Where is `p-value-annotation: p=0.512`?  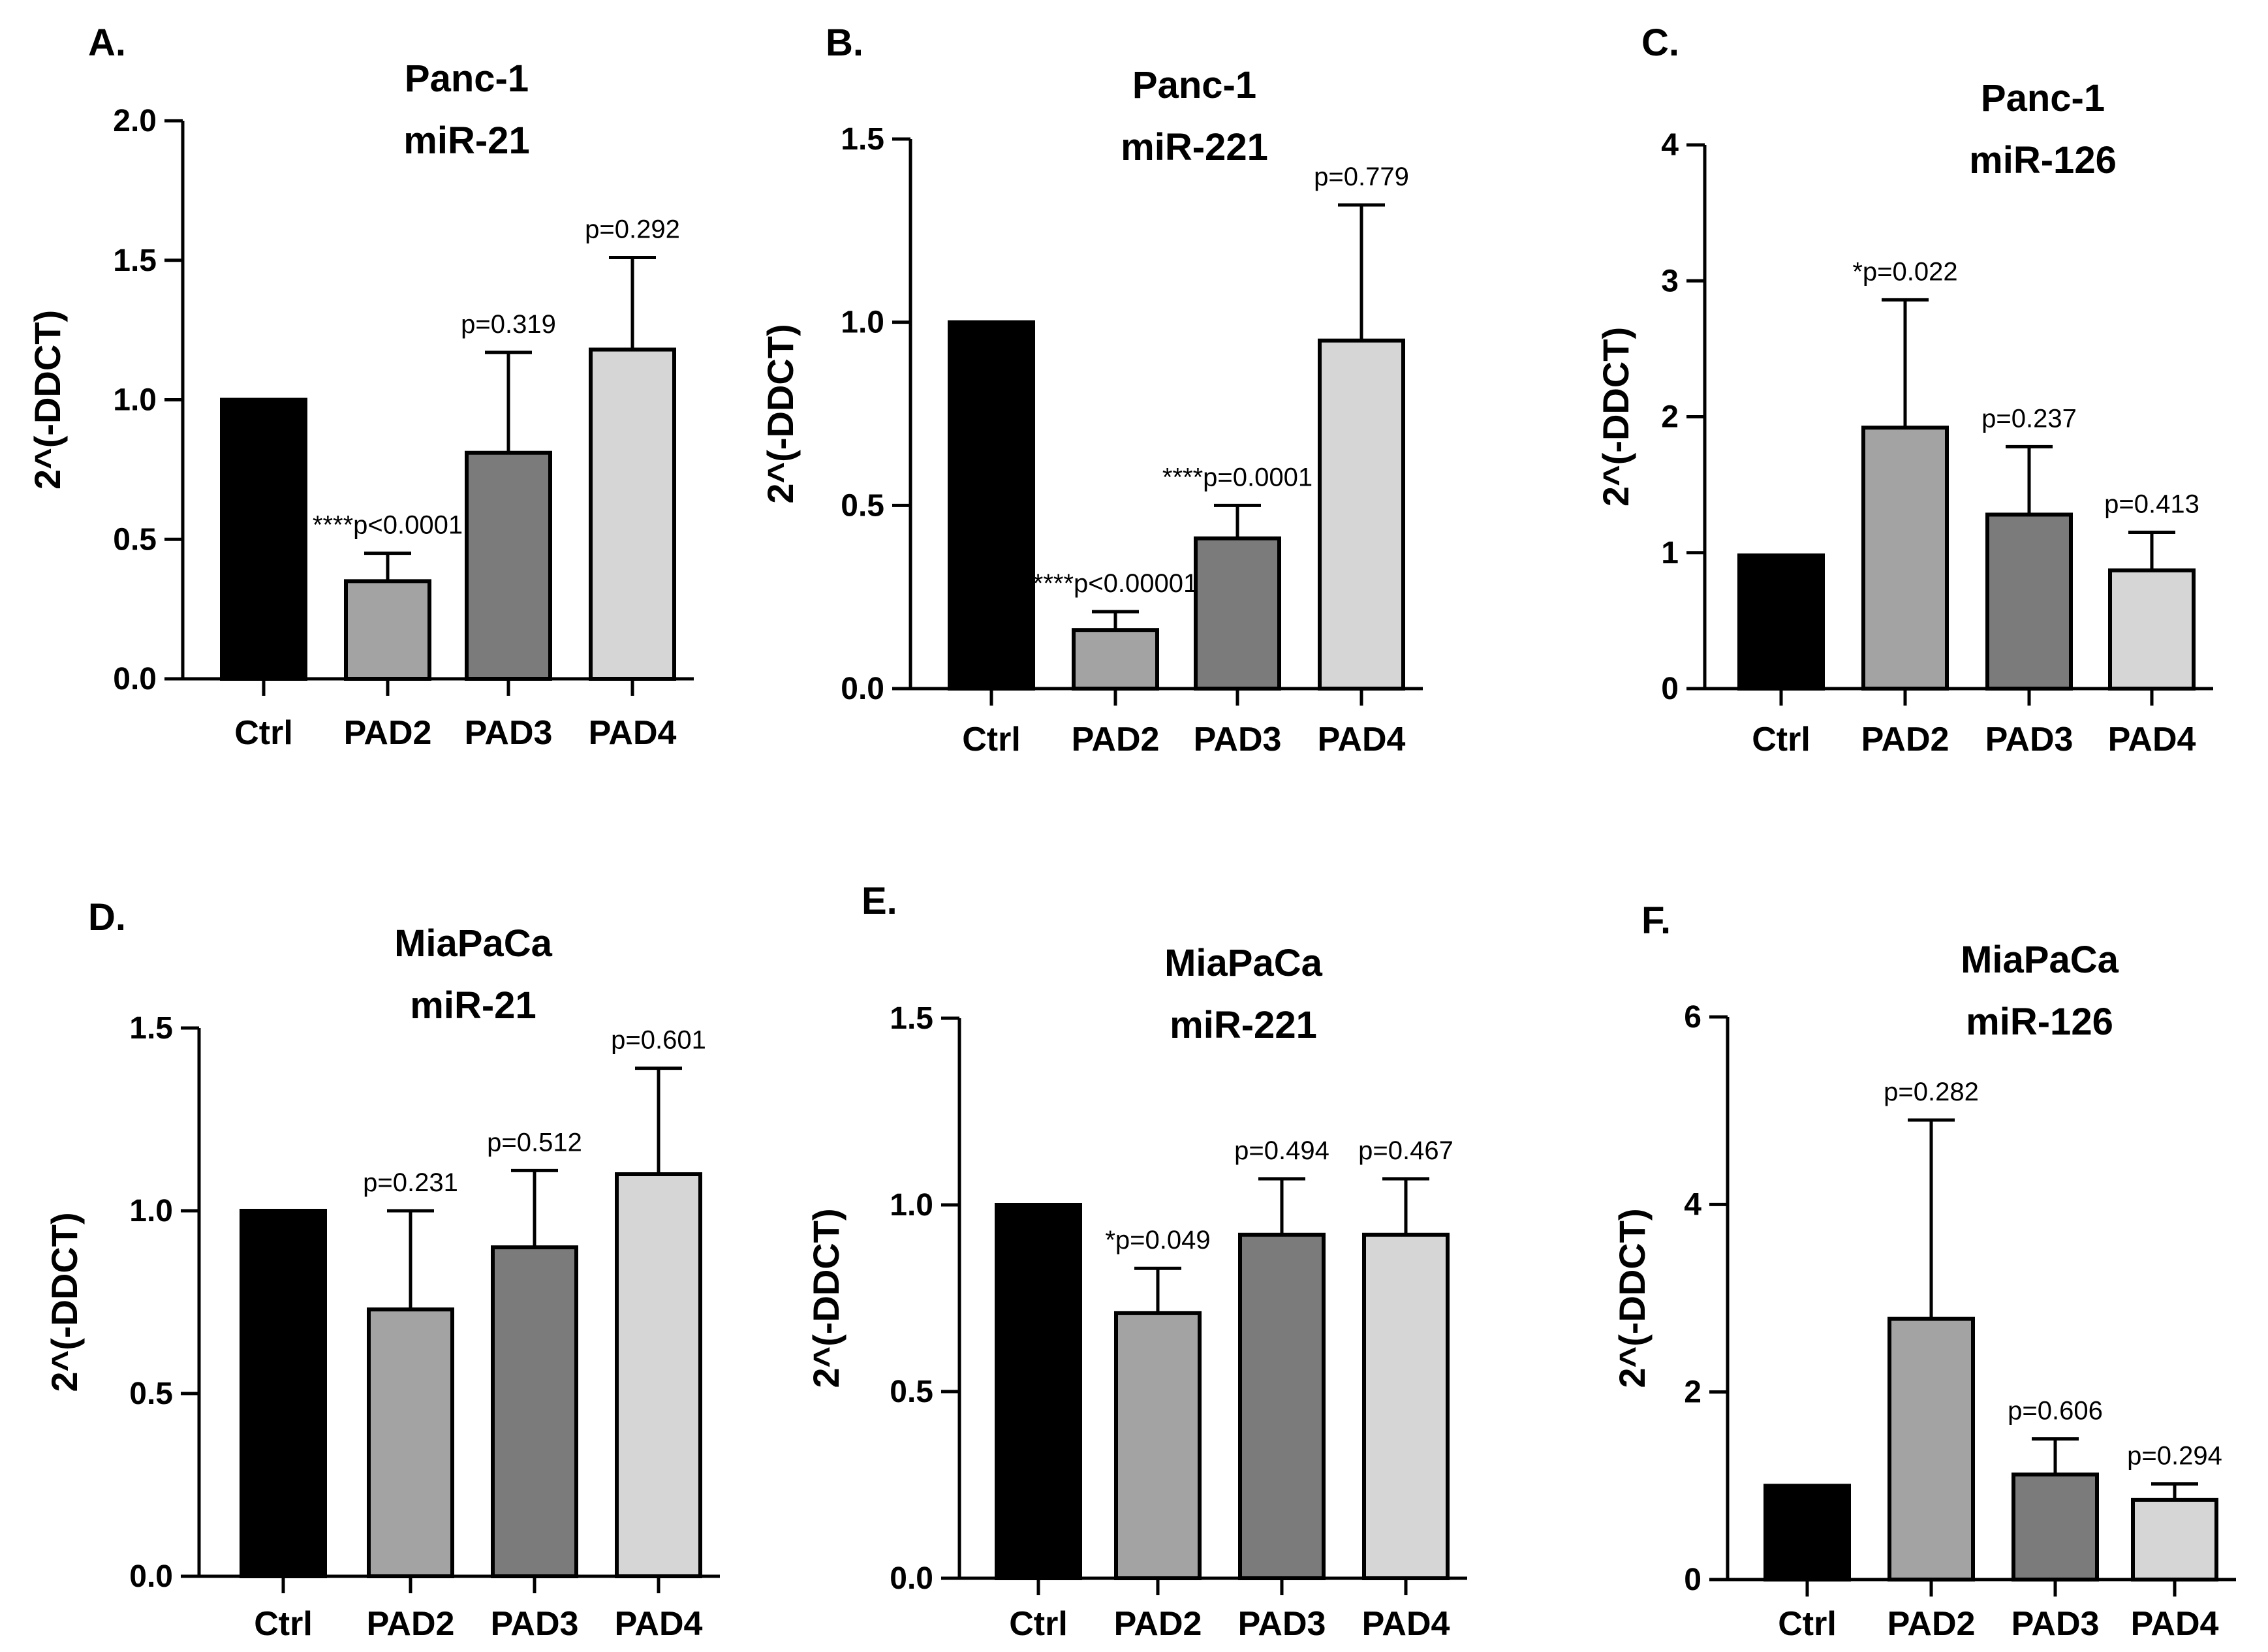 p-value-annotation: p=0.512 is located at coordinates (534, 1142).